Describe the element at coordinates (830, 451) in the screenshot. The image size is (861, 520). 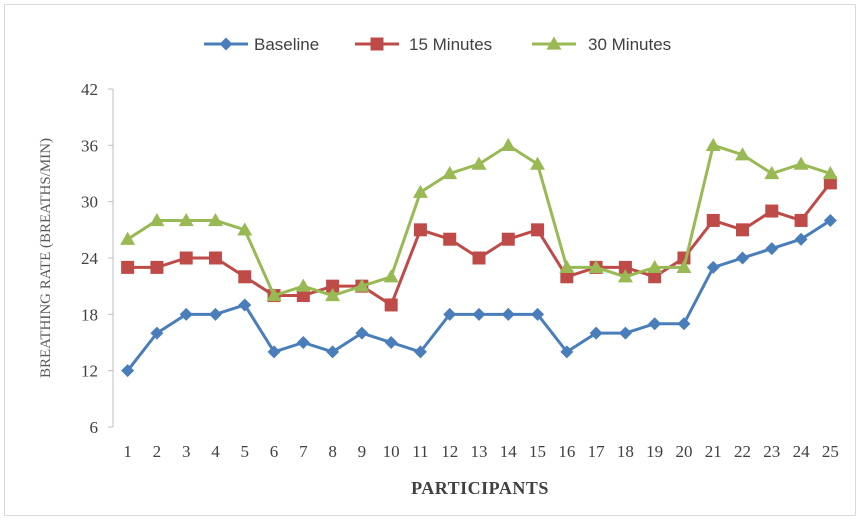
I see `x-tick-label: 25` at that location.